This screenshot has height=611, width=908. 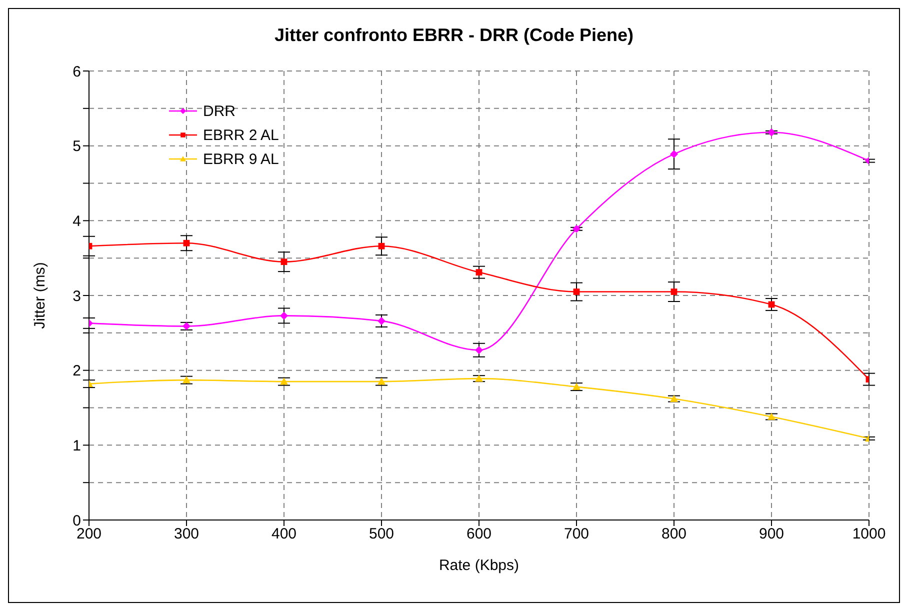 What do you see at coordinates (219, 111) in the screenshot?
I see `legend-label: DRR` at bounding box center [219, 111].